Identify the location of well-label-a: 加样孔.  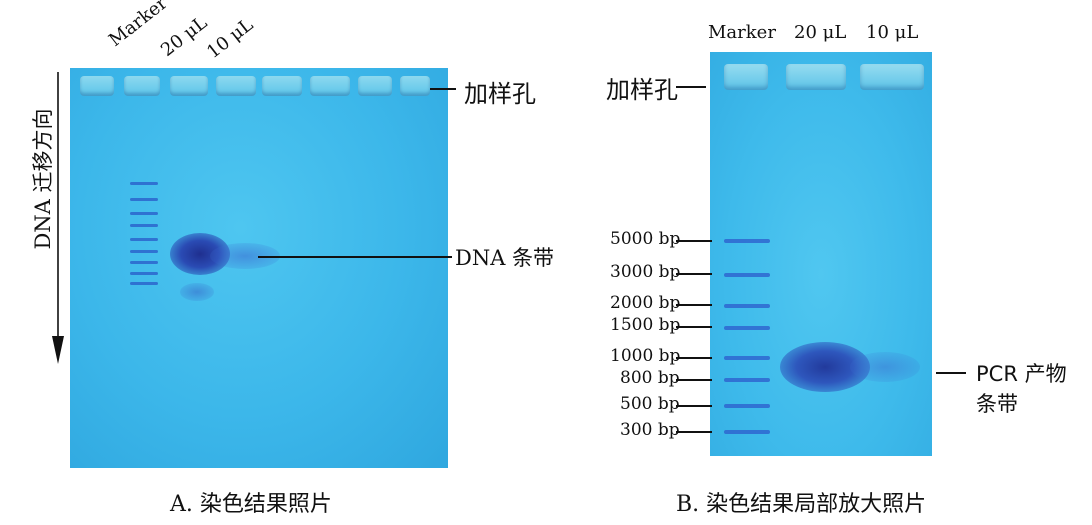
(500, 94).